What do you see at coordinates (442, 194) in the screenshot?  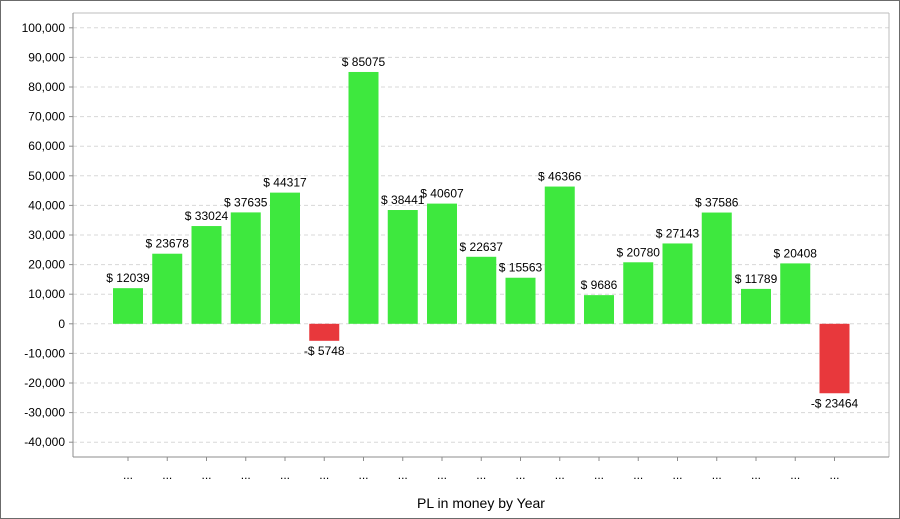 I see `bar-value-label: $ 40607` at bounding box center [442, 194].